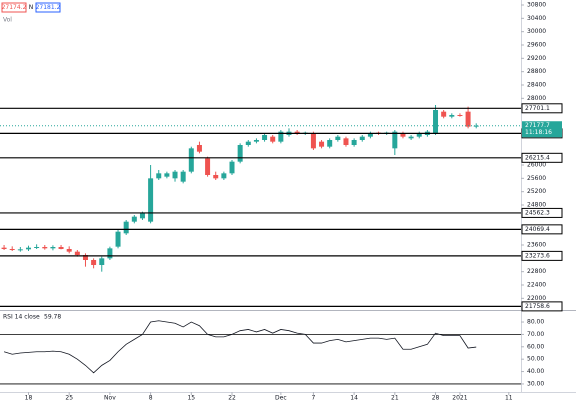 Image resolution: width=576 pixels, height=404 pixels. I want to click on y-tick-label: 22800, so click(536, 271).